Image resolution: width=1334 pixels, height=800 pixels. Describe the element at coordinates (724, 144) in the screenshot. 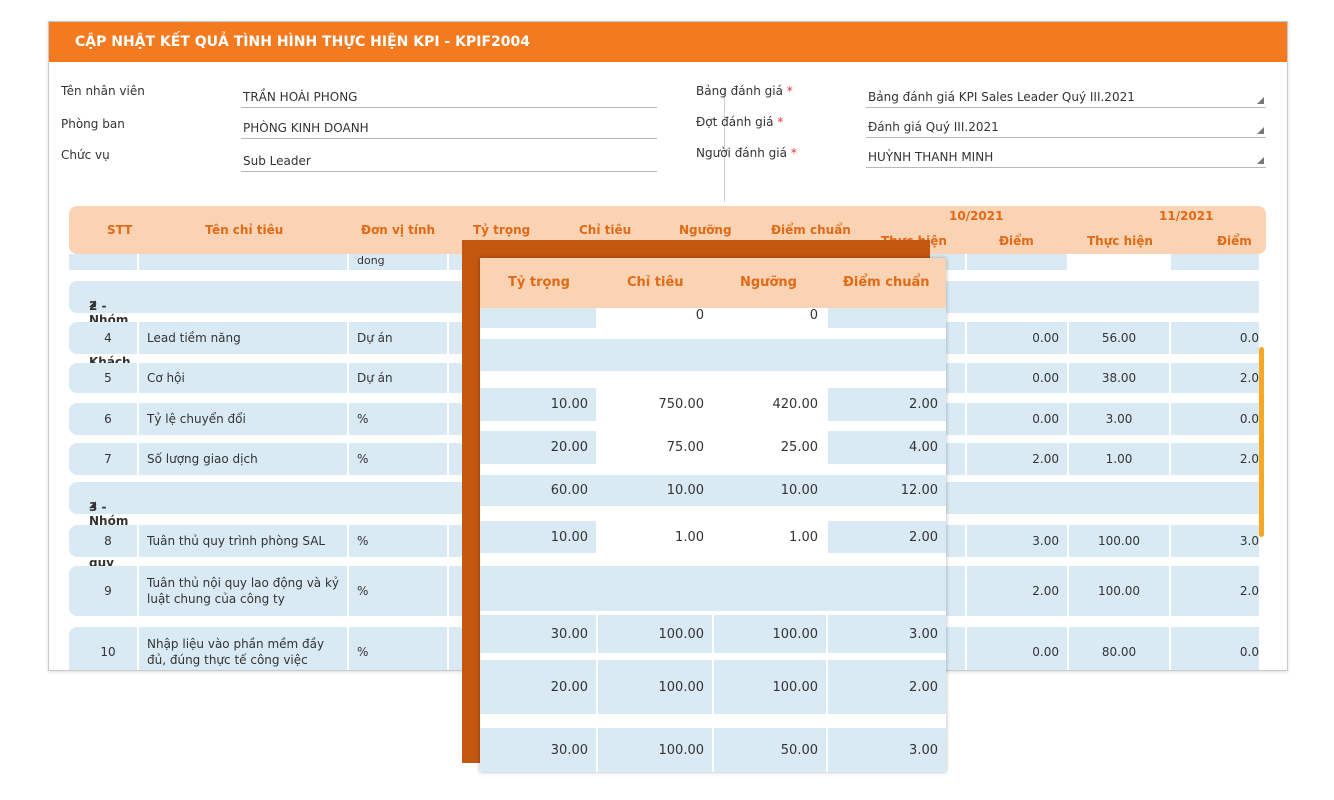

I see `form-divider` at that location.